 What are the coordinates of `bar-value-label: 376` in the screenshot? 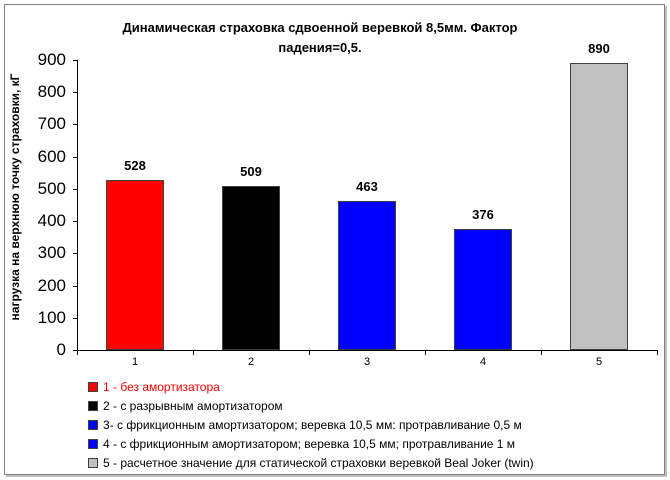 It's located at (483, 214).